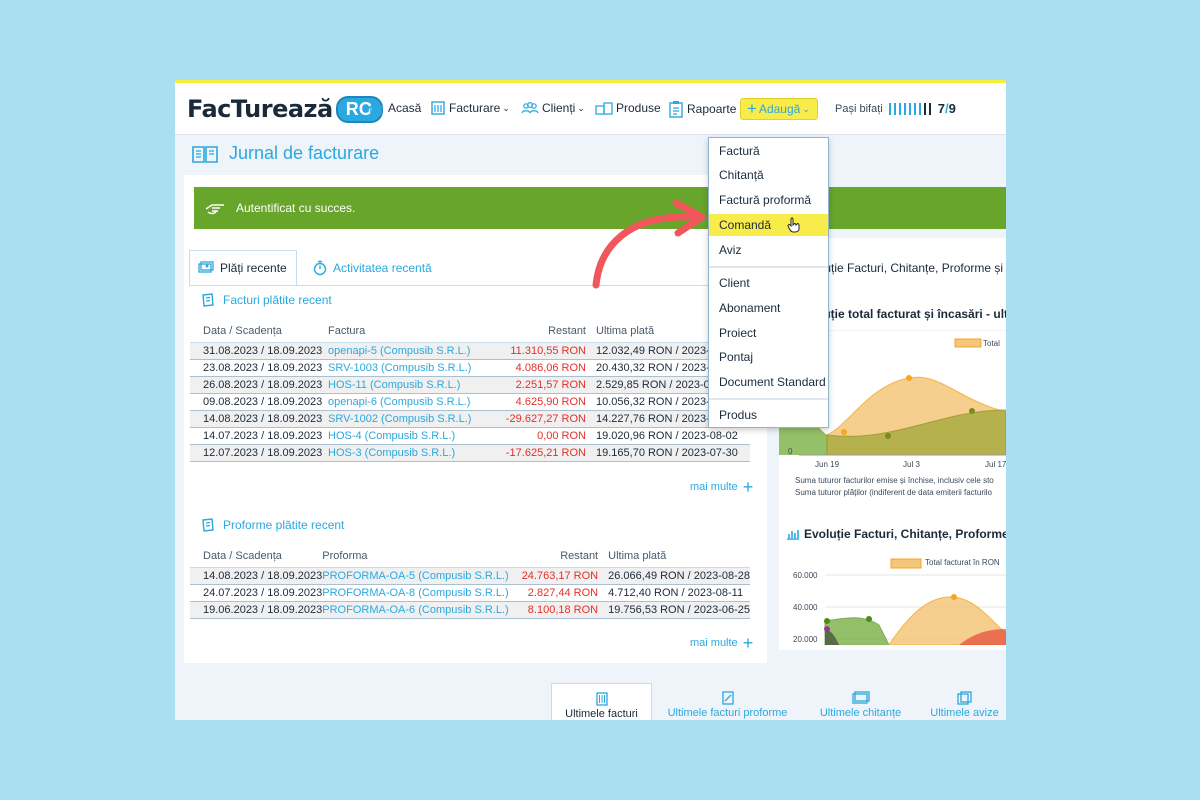 Image resolution: width=1200 pixels, height=800 pixels. Describe the element at coordinates (679, 556) in the screenshot. I see `col-header: Ultima plată` at that location.